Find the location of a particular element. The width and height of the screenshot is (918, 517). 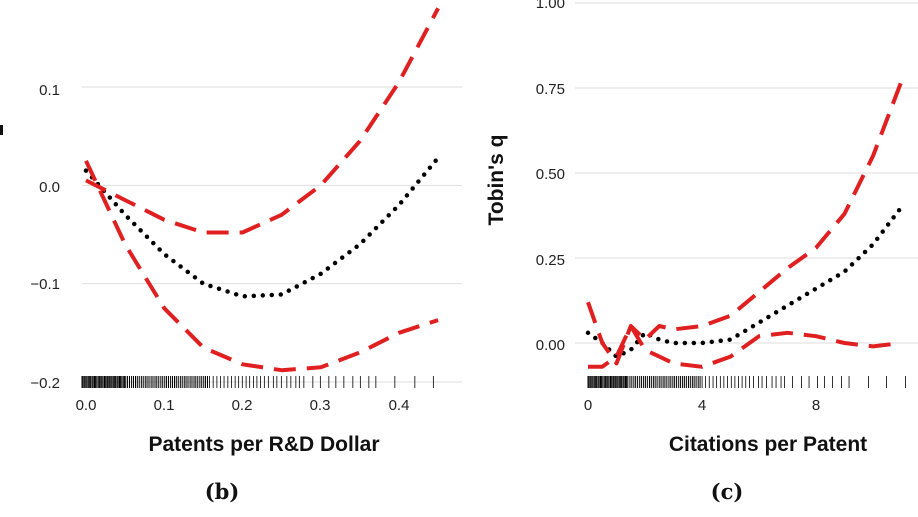

c-xtick-label: 8 is located at coordinates (816, 405).